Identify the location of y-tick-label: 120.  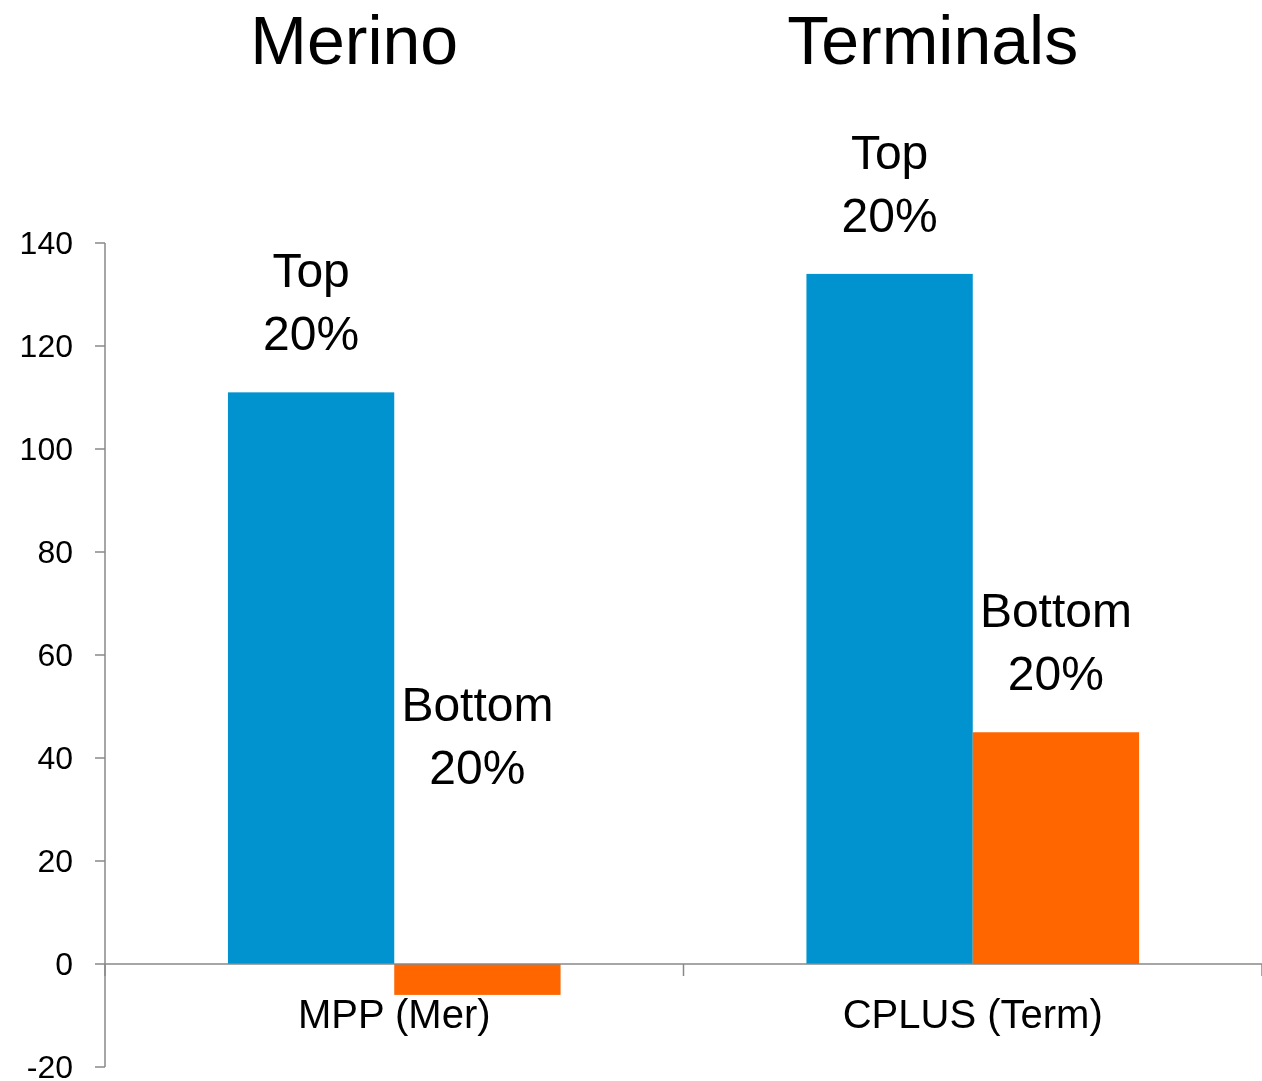
(46, 346).